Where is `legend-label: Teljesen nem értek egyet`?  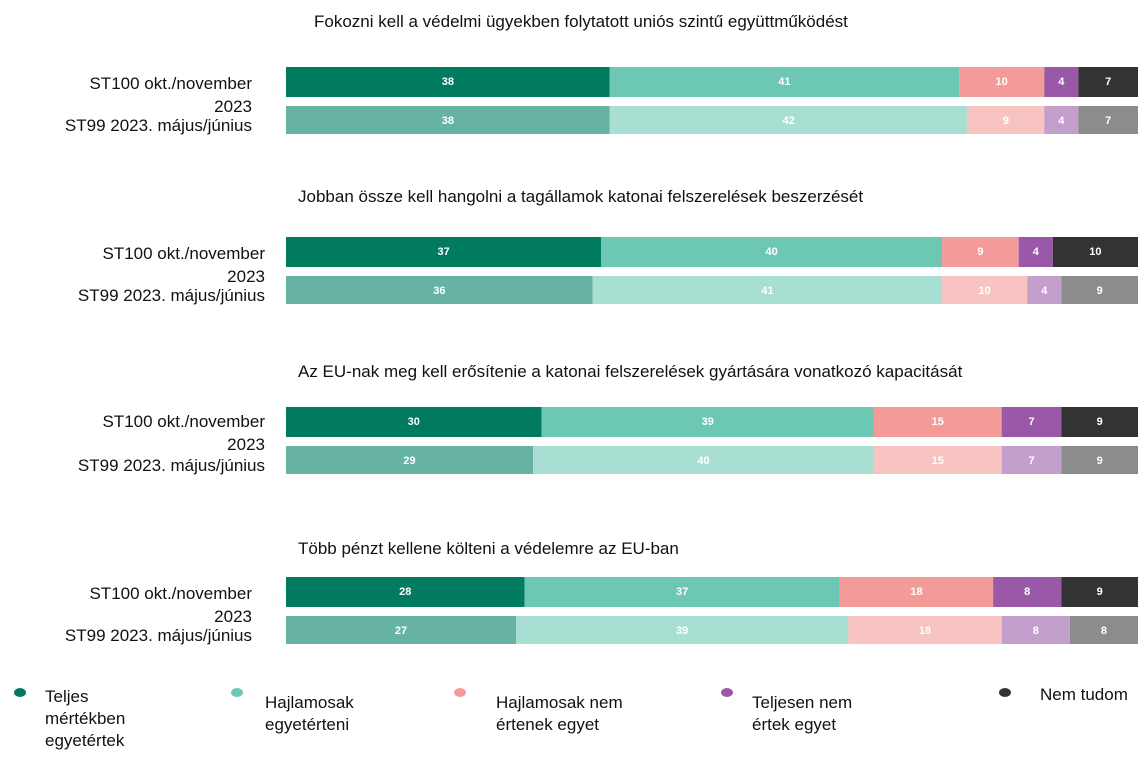 legend-label: Teljesen nem értek egyet is located at coordinates (802, 713).